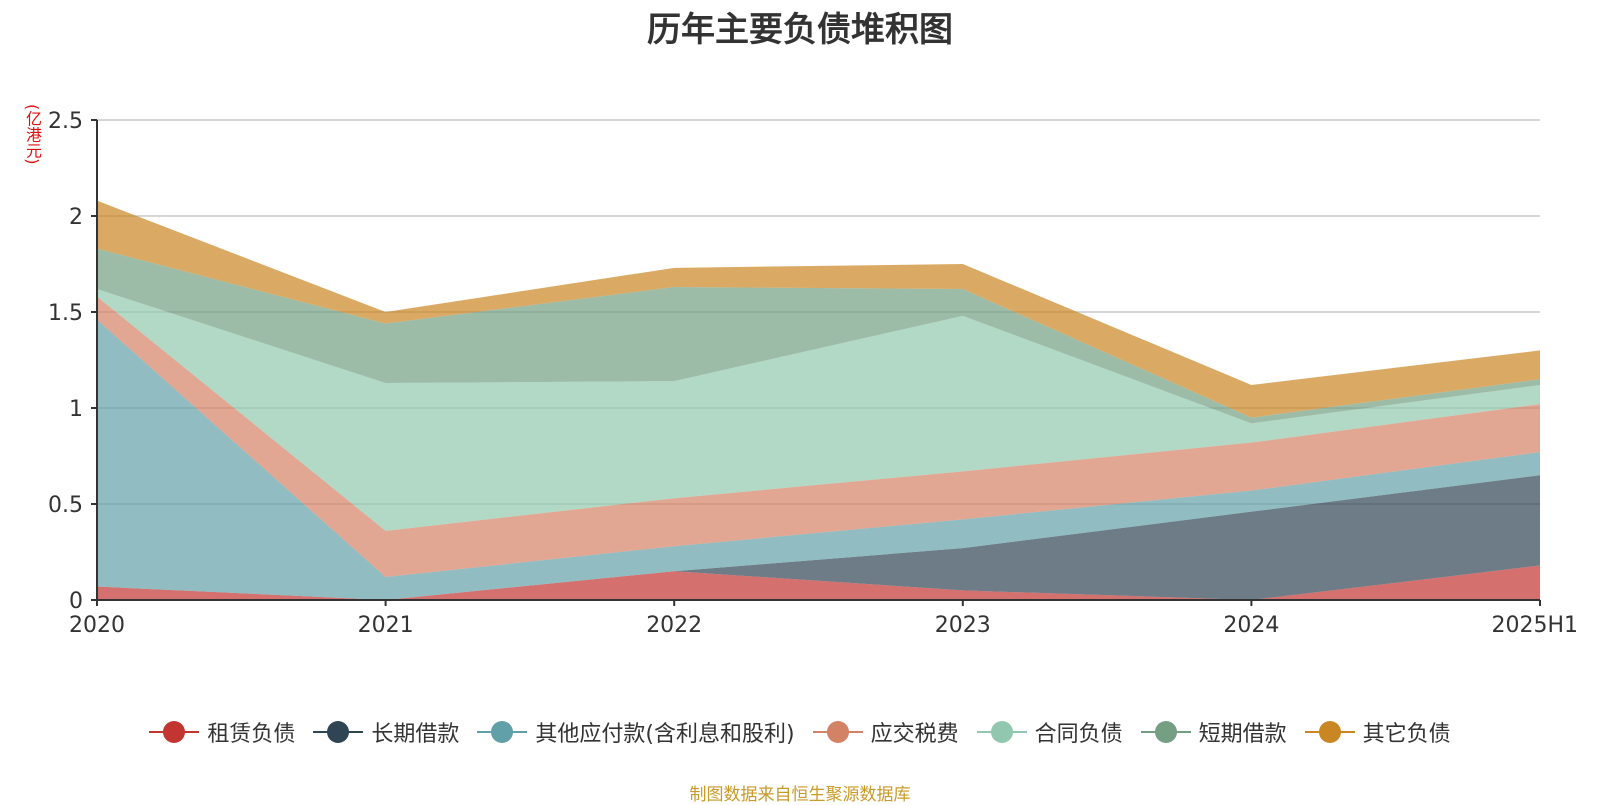  I want to click on legend-label: 其它负债, so click(1406, 734).